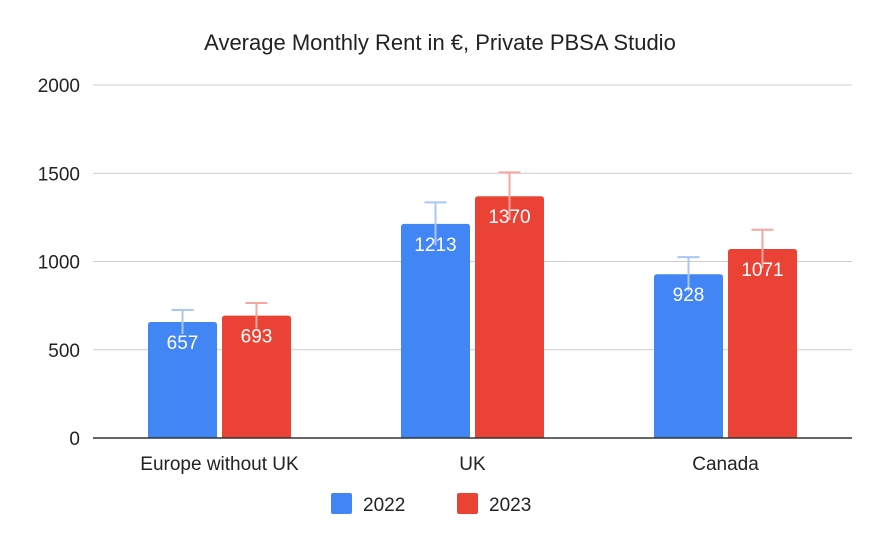 Image resolution: width=880 pixels, height=544 pixels. Describe the element at coordinates (183, 343) in the screenshot. I see `data-label: 657` at that location.